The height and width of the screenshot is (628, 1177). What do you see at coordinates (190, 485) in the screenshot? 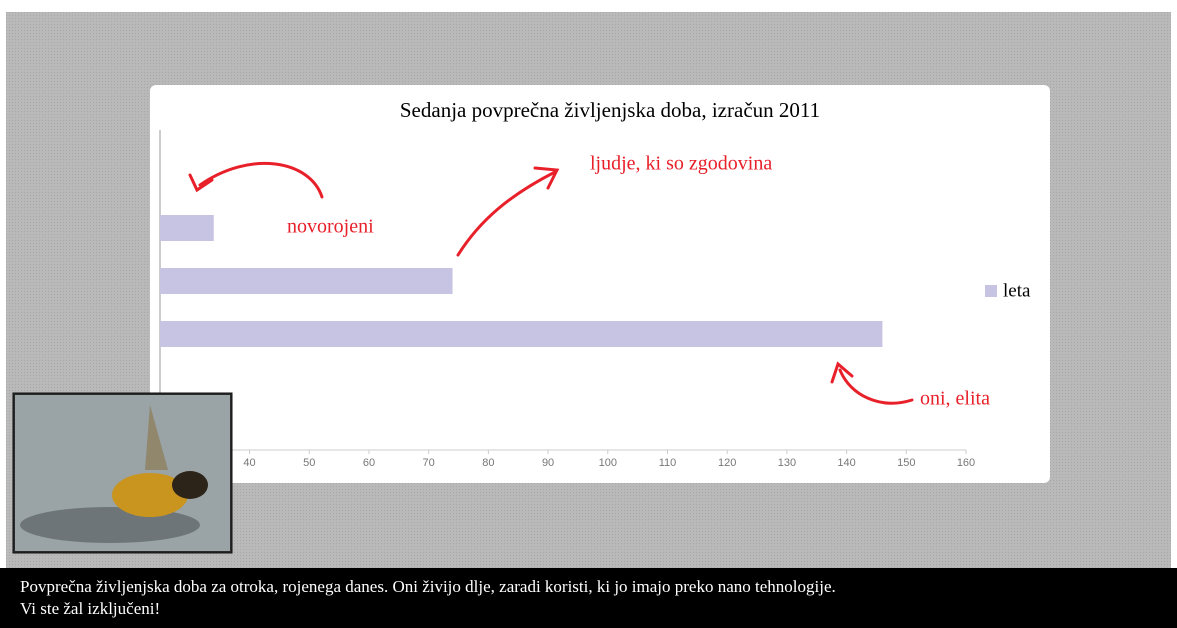
I see `bee-head` at bounding box center [190, 485].